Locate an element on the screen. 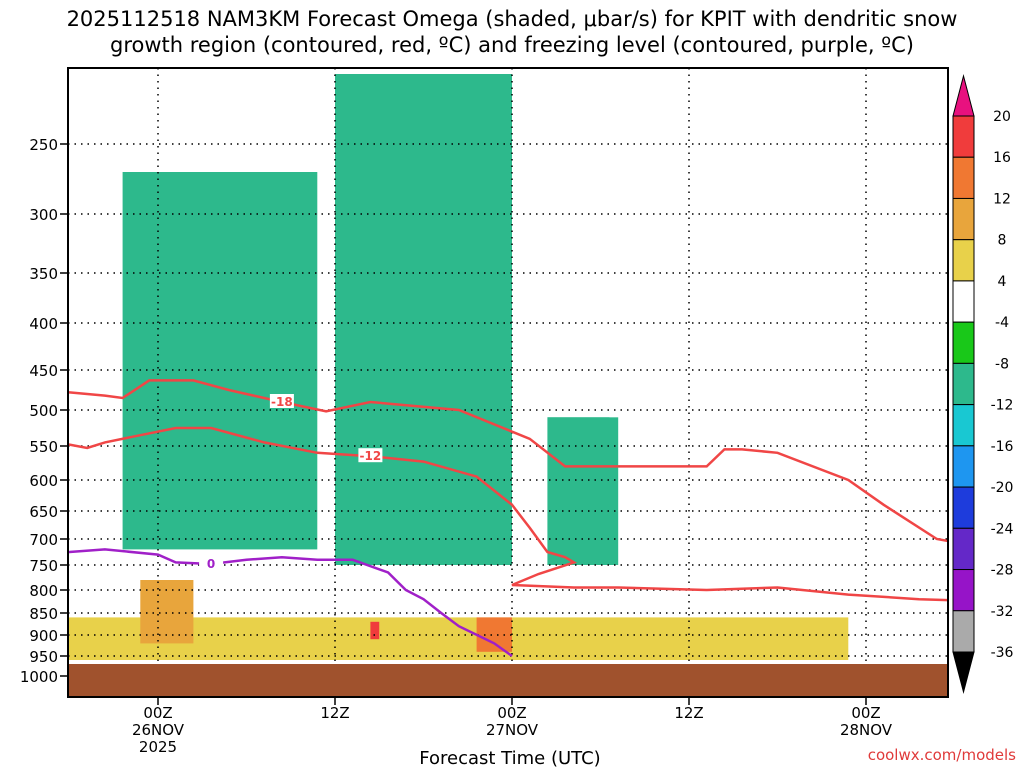 The height and width of the screenshot is (768, 1024). x-tick-label-6-2: 2025 is located at coordinates (158, 747).